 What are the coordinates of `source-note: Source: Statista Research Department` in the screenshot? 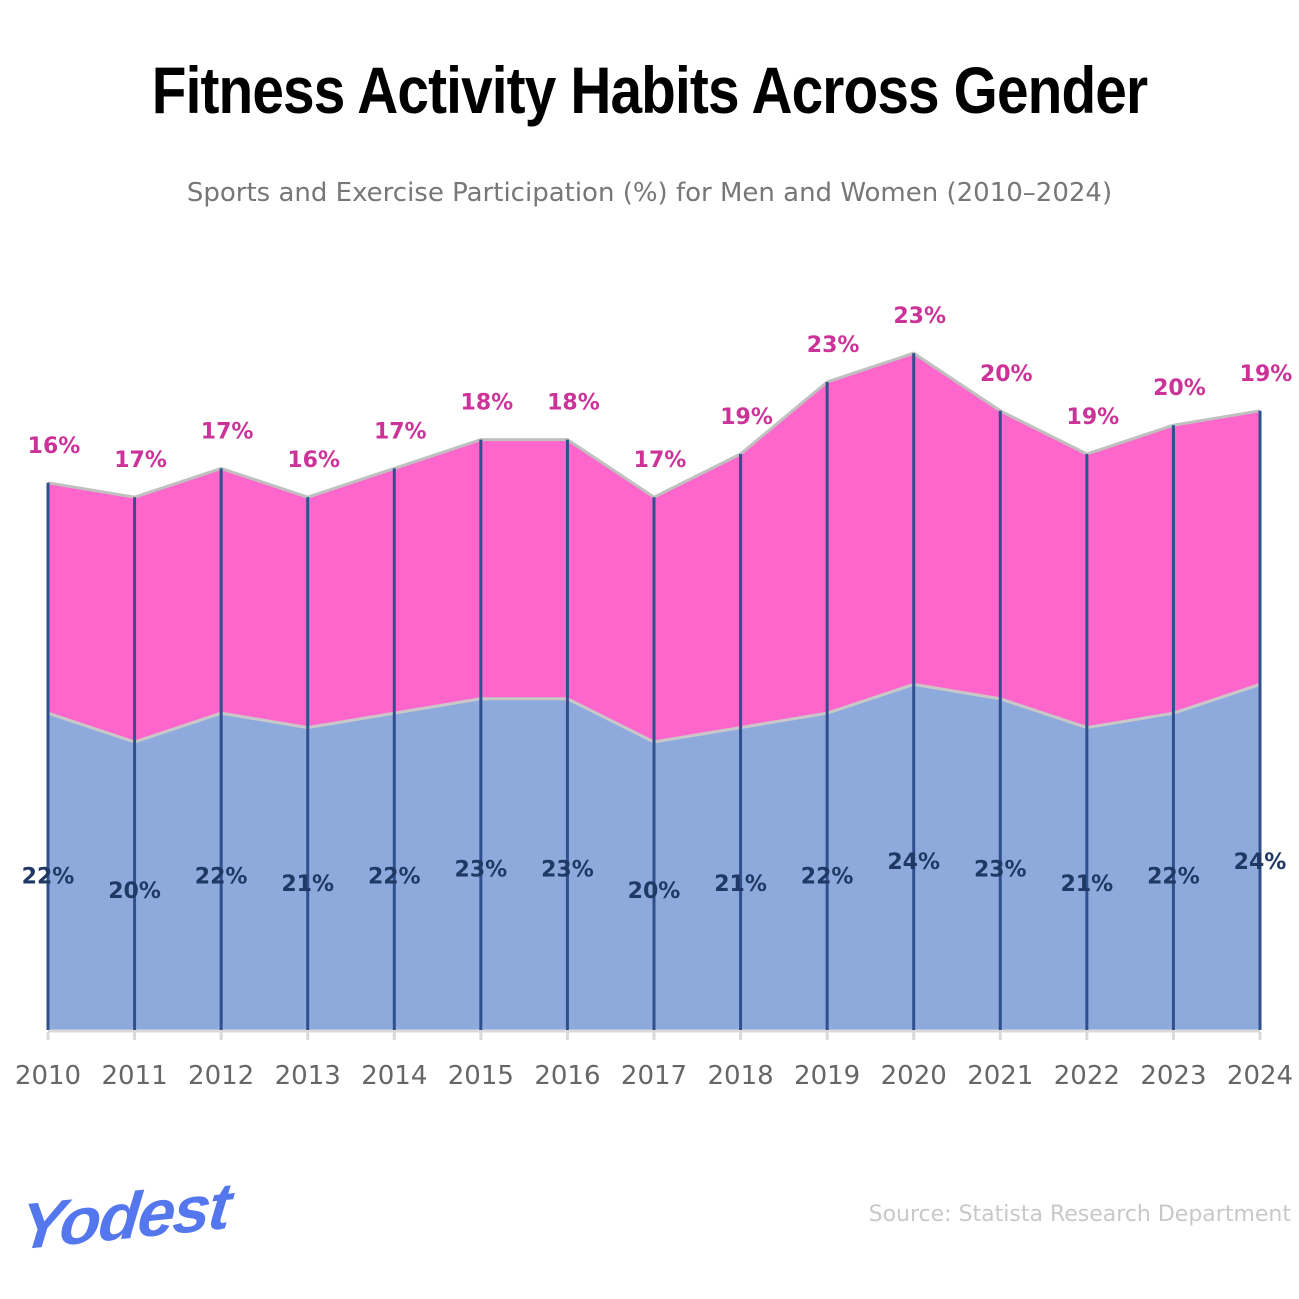 It's located at (1079, 1214).